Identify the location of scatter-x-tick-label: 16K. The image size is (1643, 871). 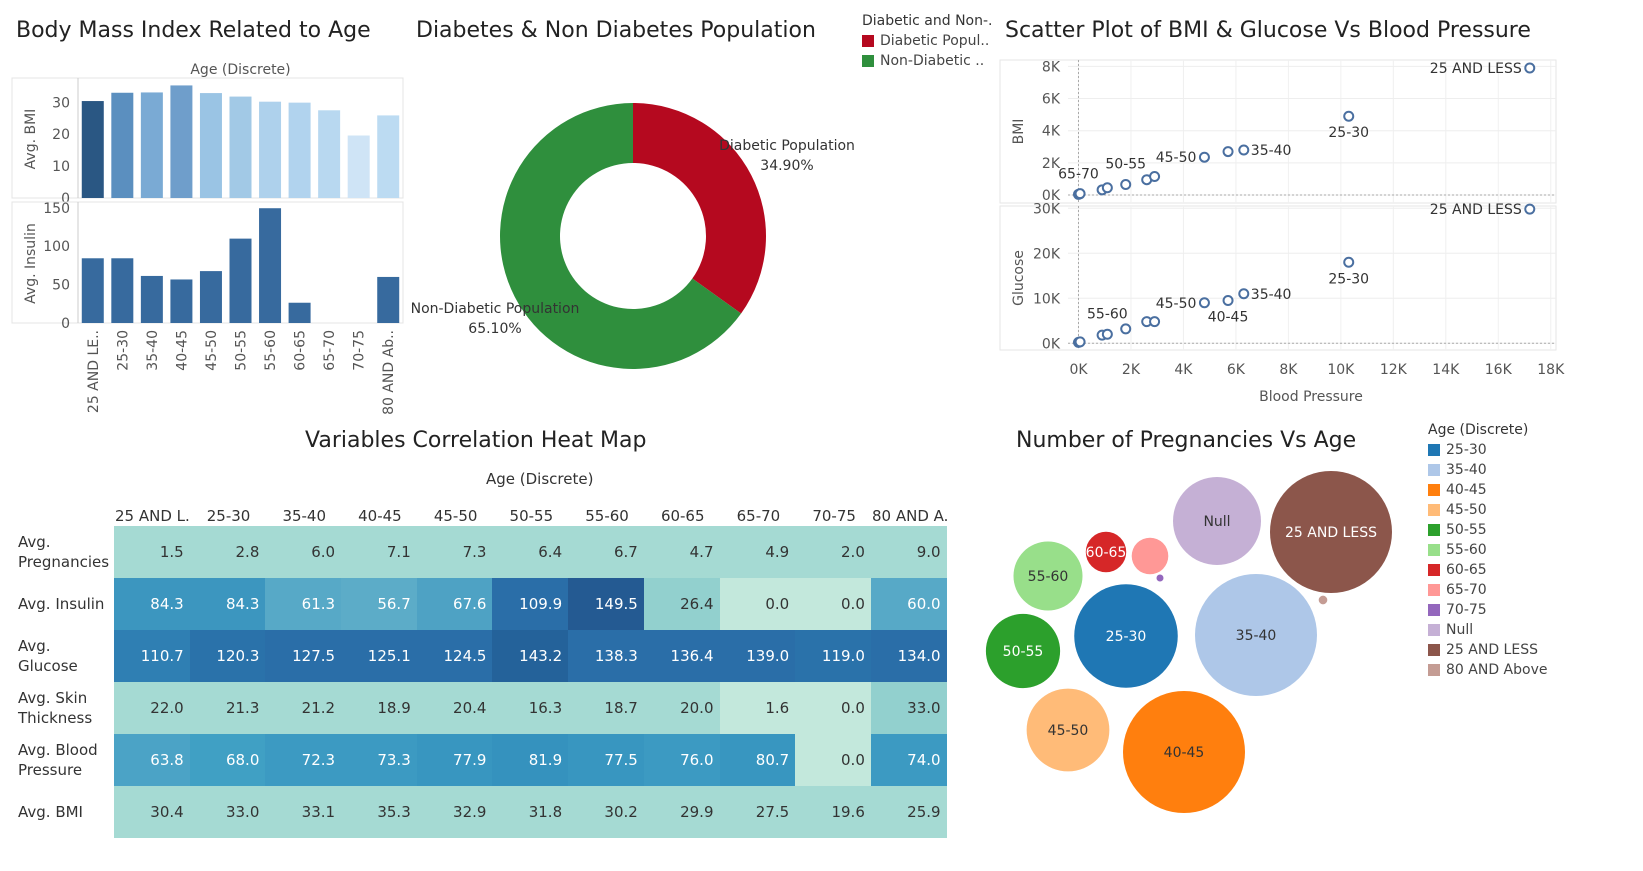
(1499, 370).